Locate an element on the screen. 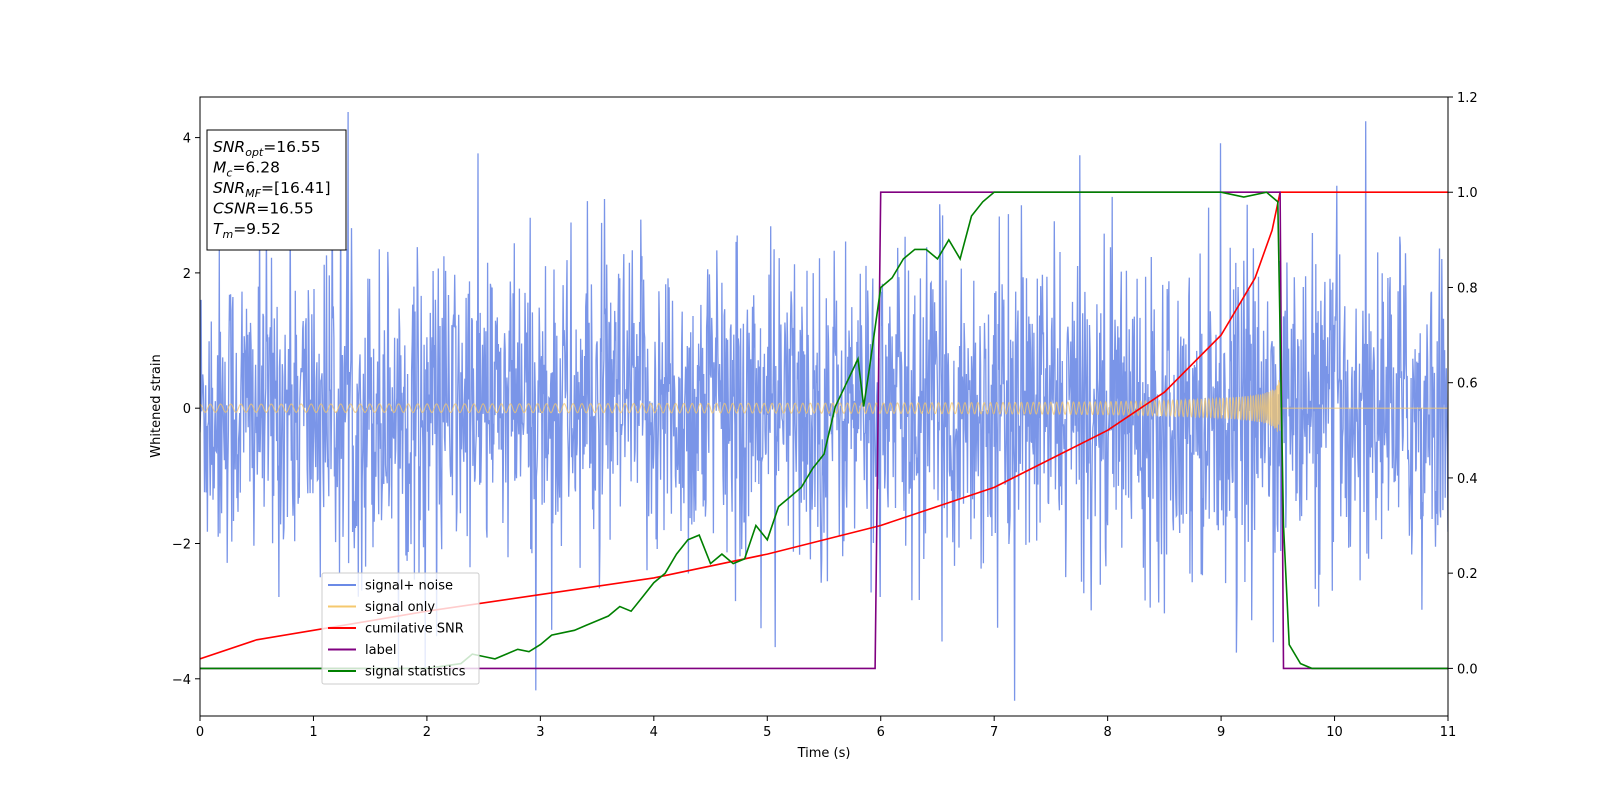 The height and width of the screenshot is (800, 1600). stats-line: SNRMF=[16.41] is located at coordinates (272, 189).